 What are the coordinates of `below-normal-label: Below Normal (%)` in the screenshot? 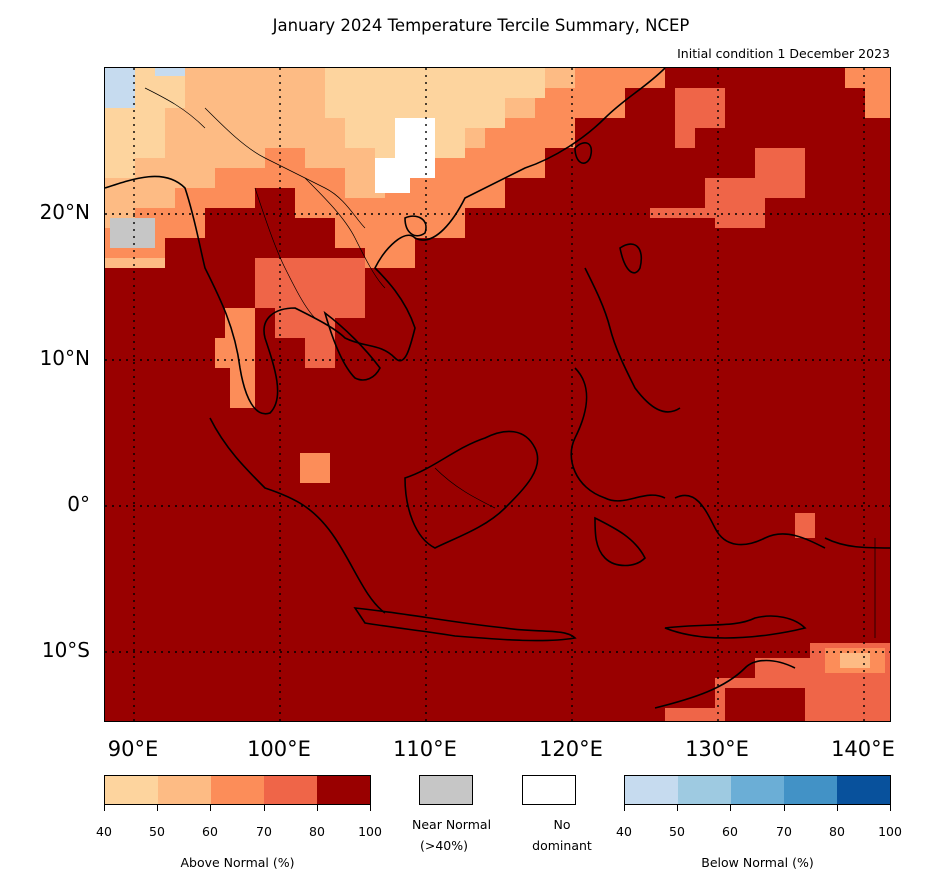 It's located at (757, 862).